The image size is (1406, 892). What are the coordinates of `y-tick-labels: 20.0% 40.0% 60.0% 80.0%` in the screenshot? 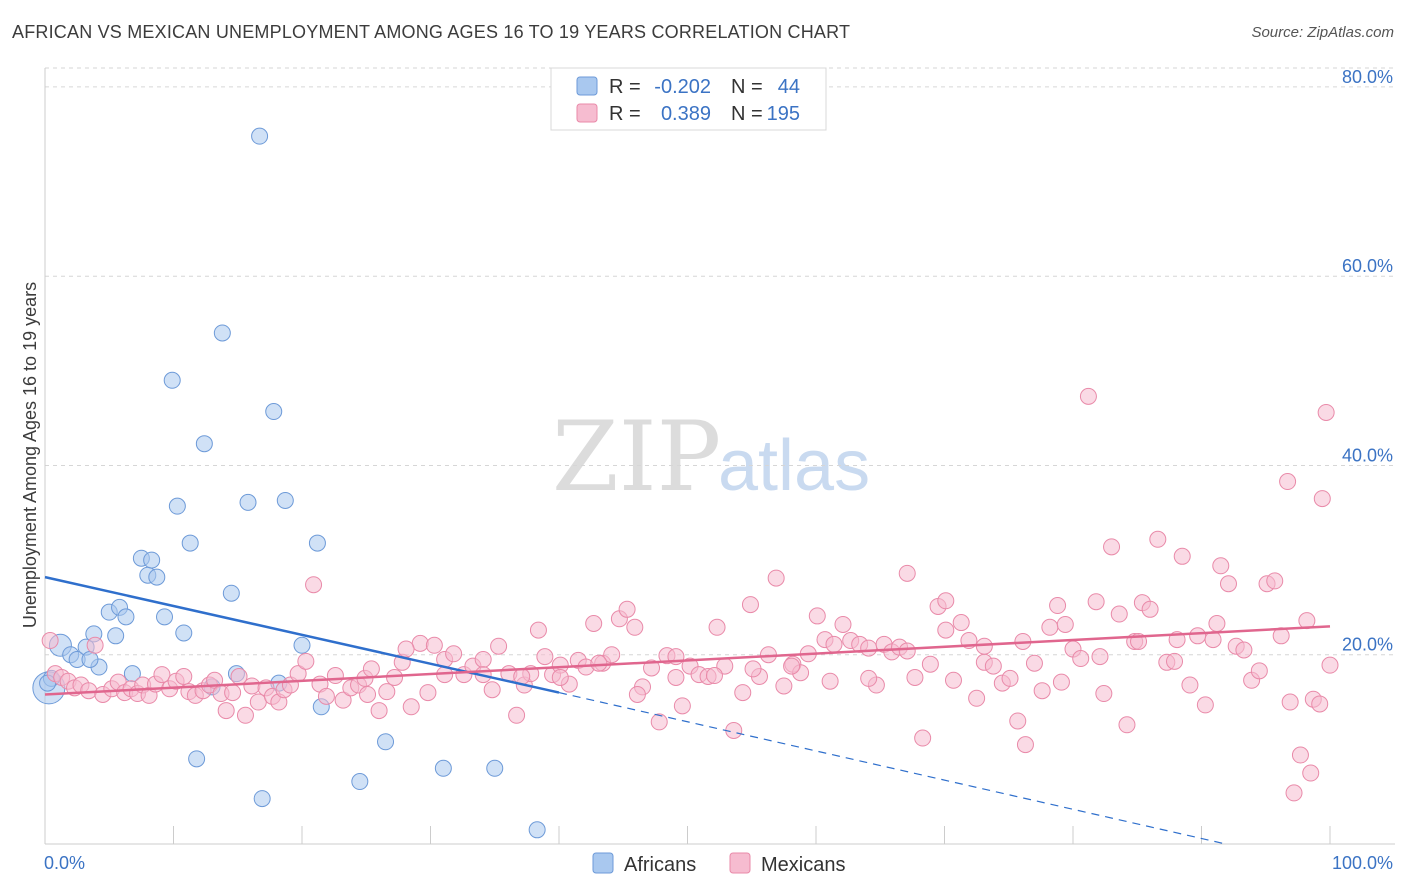 It's located at (1367, 361).